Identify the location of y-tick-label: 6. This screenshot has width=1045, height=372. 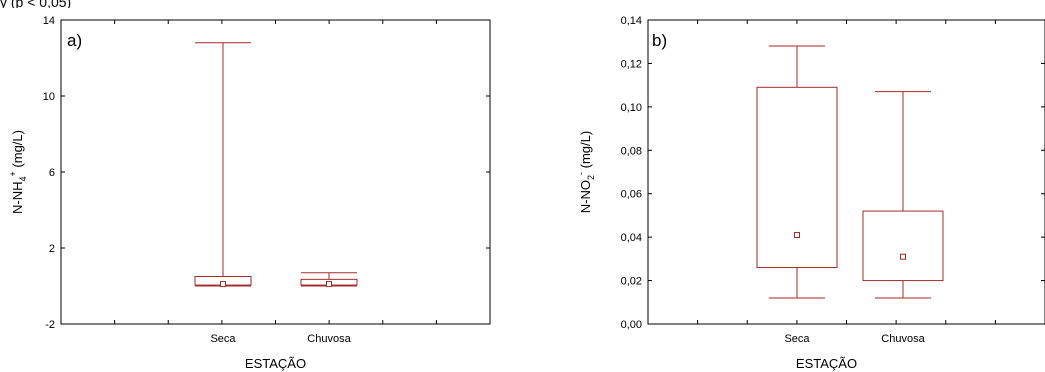
(52, 173).